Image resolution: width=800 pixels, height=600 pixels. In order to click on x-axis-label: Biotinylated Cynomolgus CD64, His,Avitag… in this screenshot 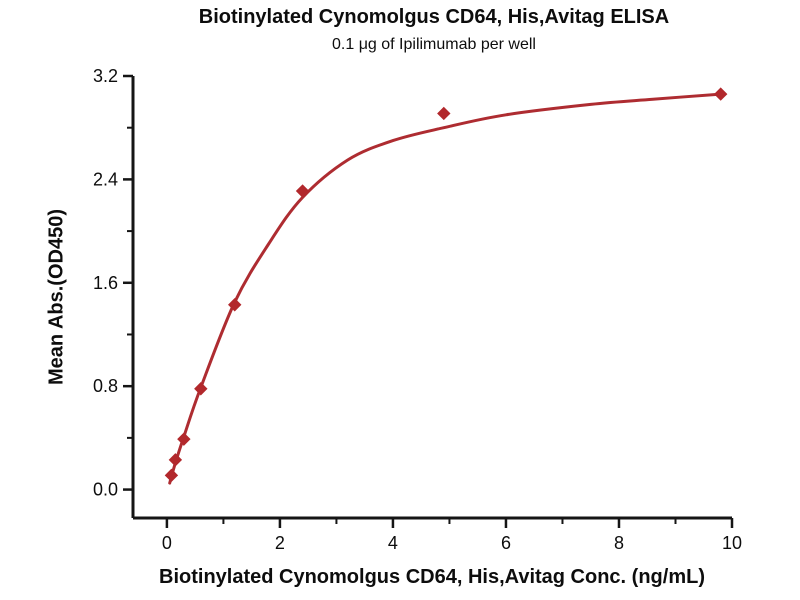, I will do `click(432, 577)`.